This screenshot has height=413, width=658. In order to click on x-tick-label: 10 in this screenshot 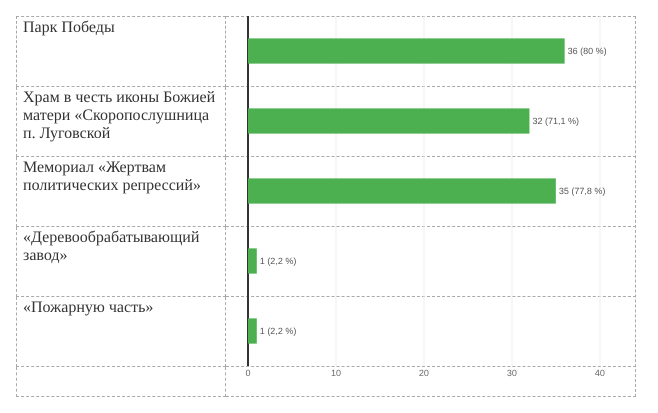, I will do `click(335, 373)`.